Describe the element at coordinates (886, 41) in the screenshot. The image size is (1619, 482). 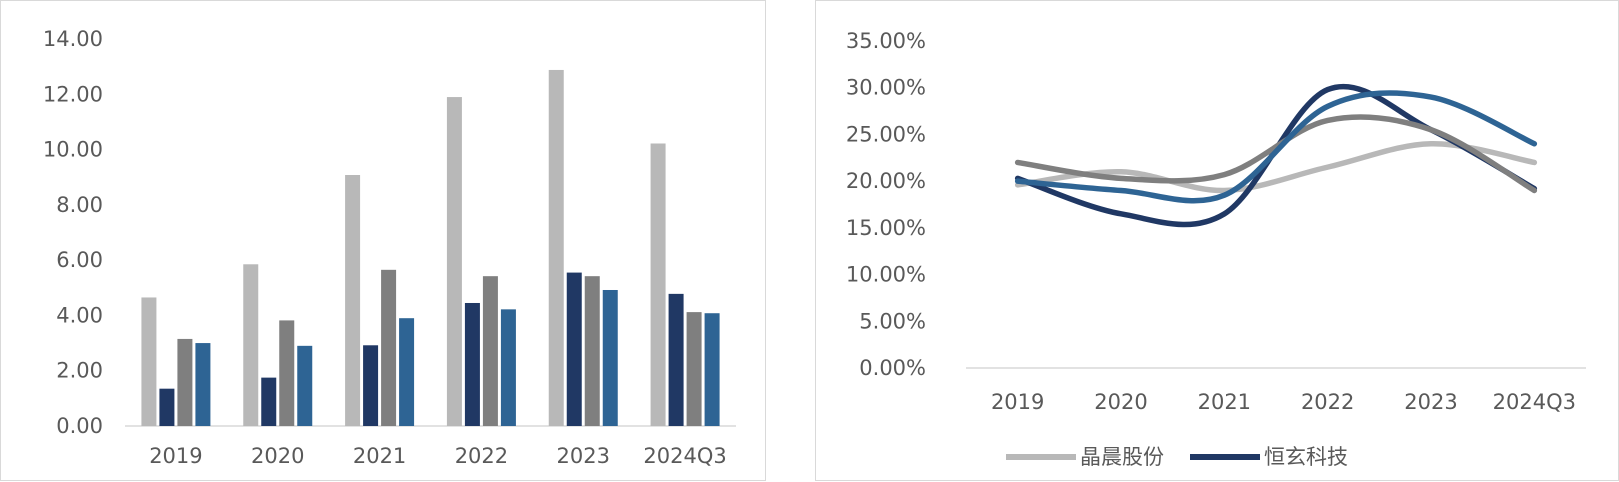
I see `y-tick-label: 35.00%` at that location.